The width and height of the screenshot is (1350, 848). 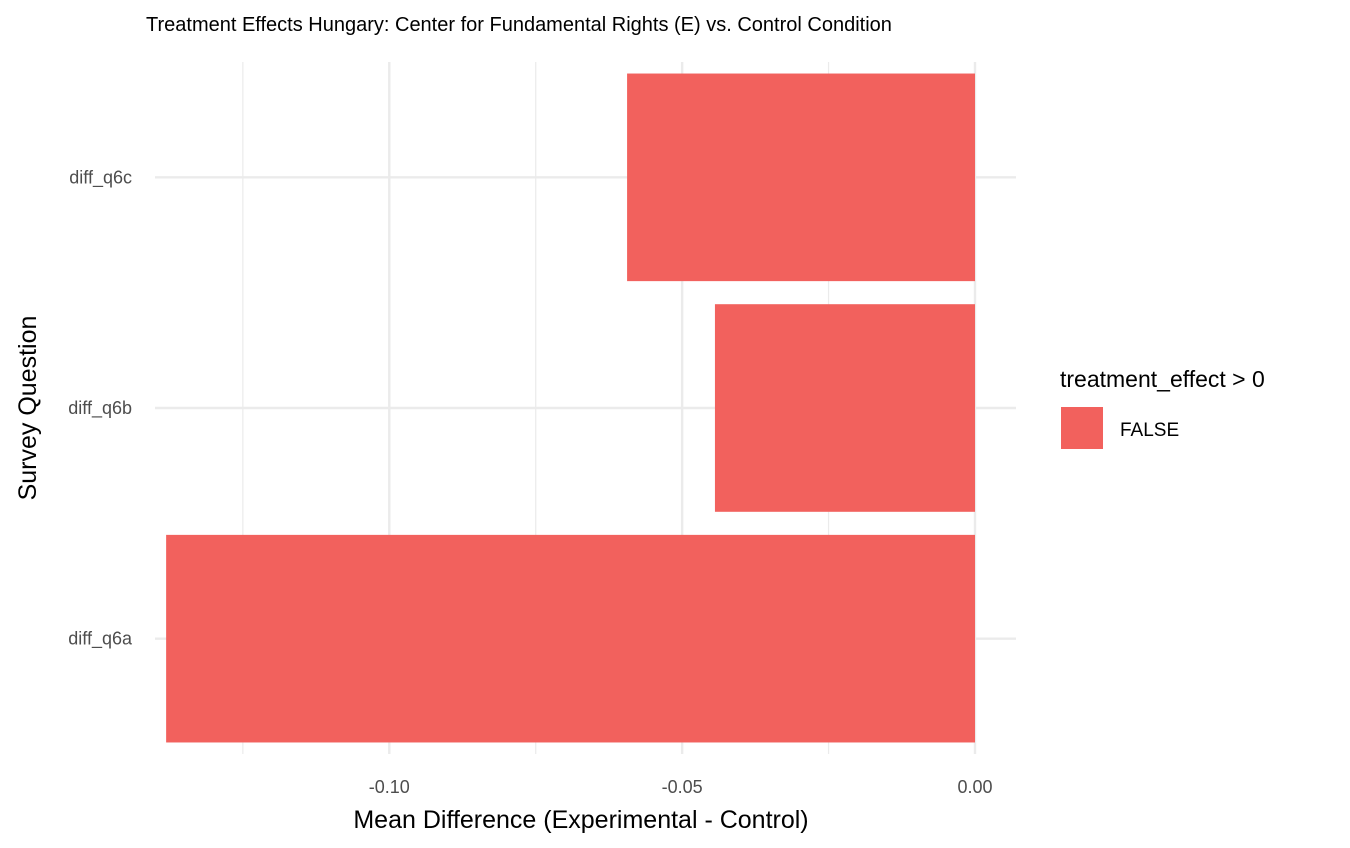 What do you see at coordinates (1162, 379) in the screenshot?
I see `legend-title: treatment_effect > 0` at bounding box center [1162, 379].